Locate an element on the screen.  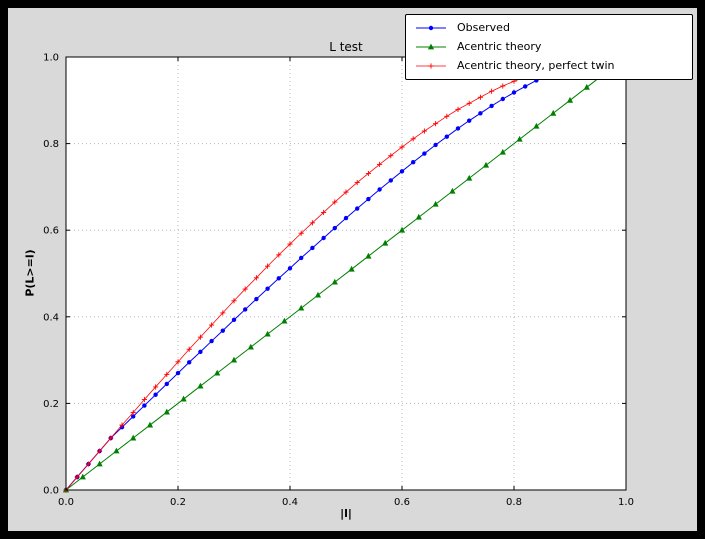
y-axis-label: P(L>=l) is located at coordinates (30, 273).